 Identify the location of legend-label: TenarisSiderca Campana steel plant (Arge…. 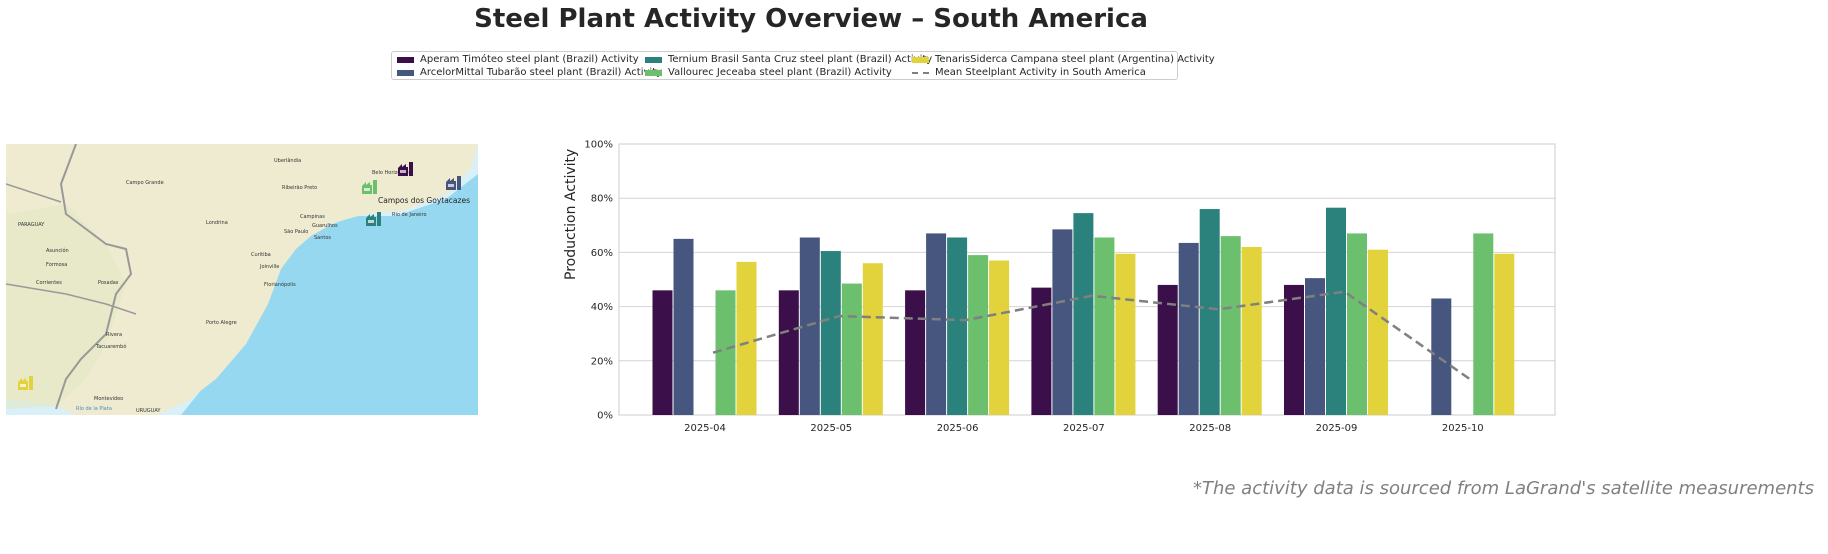
(1075, 59).